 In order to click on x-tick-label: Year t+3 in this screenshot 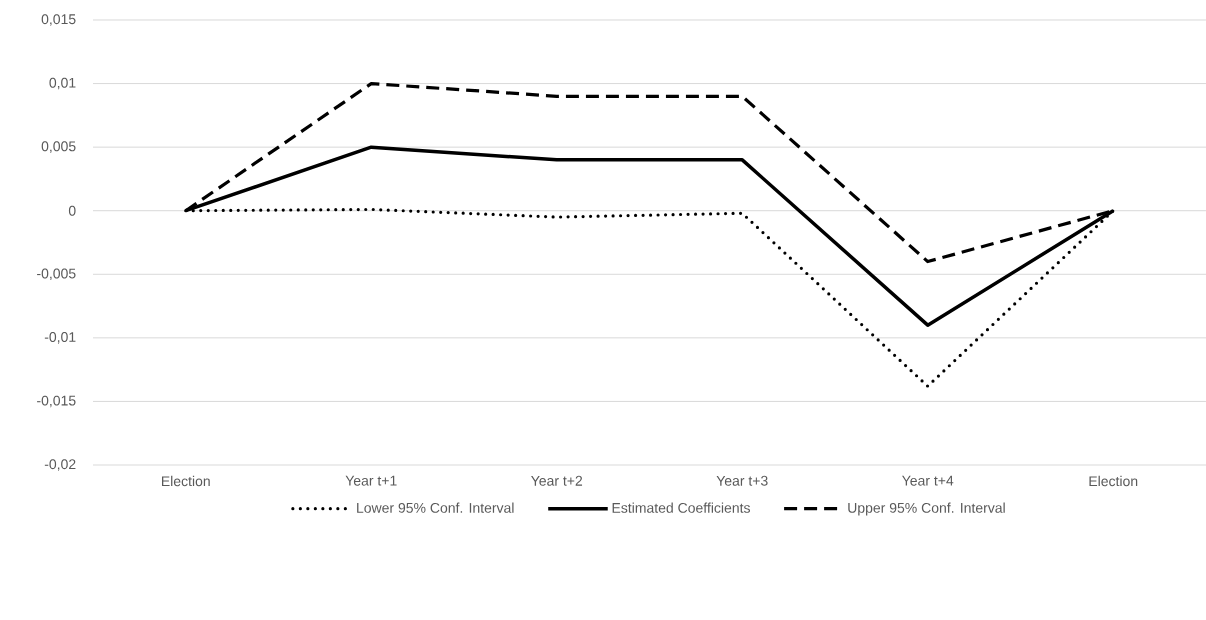, I will do `click(742, 480)`.